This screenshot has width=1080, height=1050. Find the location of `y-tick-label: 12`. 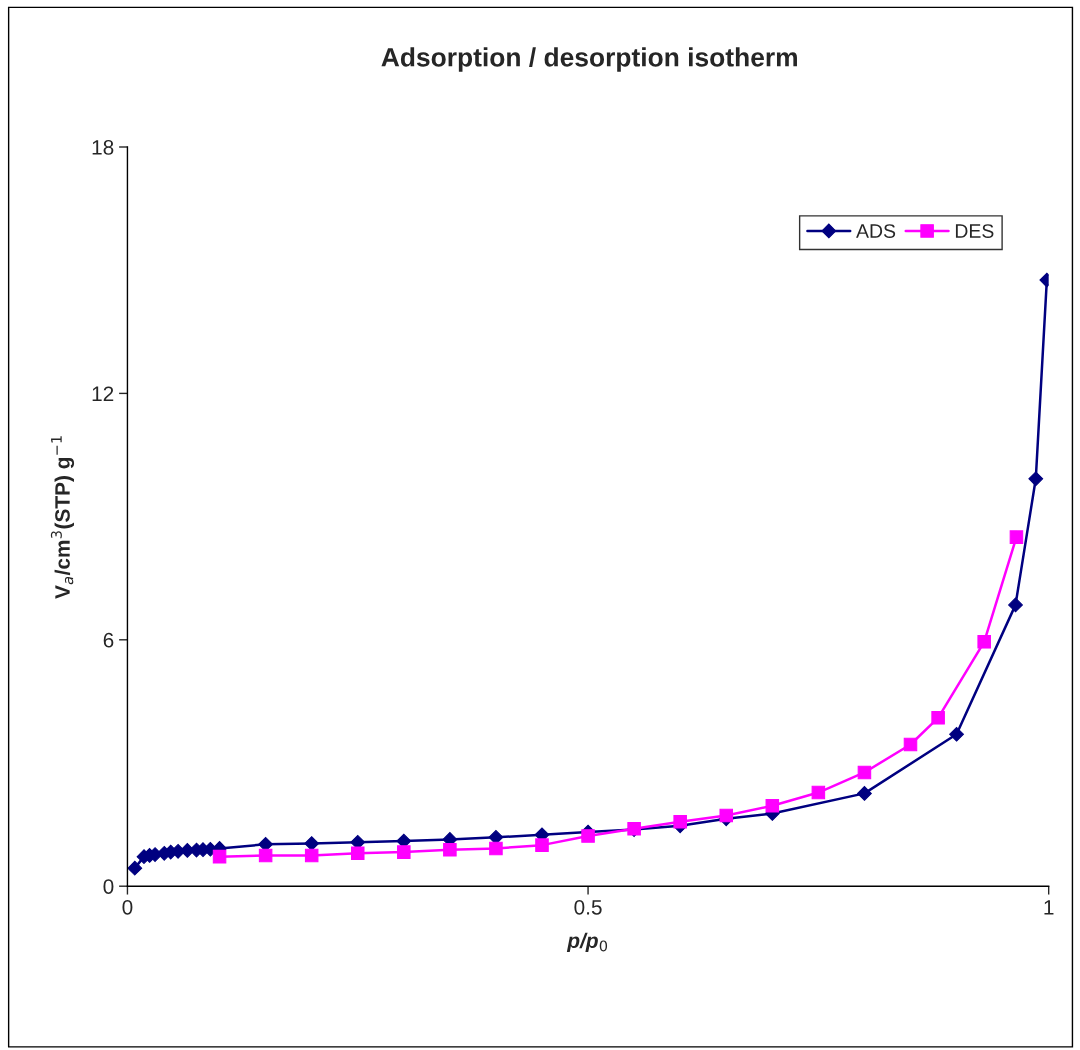

y-tick-label: 12 is located at coordinates (103, 393).